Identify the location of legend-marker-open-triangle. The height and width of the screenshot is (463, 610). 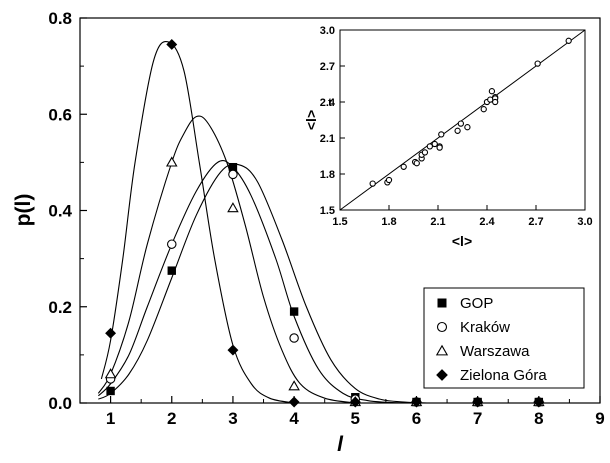
(442, 350).